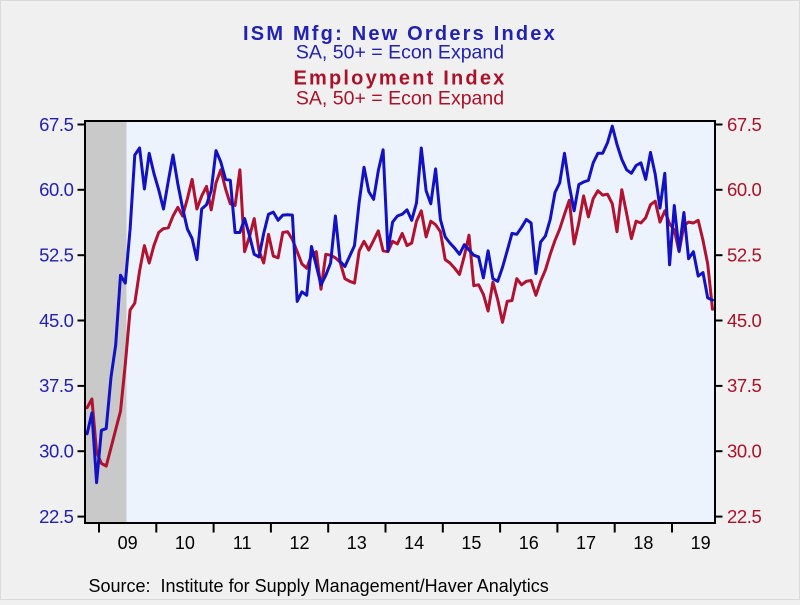 The height and width of the screenshot is (605, 800). Describe the element at coordinates (586, 543) in the screenshot. I see `svg-text: 17` at that location.